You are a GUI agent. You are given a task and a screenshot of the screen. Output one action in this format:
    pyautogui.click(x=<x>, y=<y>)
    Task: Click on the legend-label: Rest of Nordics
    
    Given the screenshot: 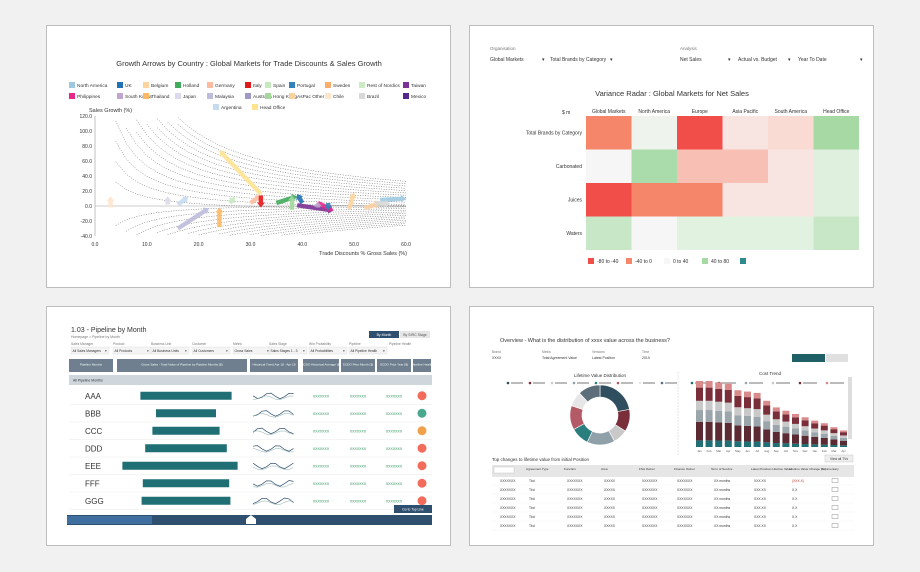 What is the action you would take?
    pyautogui.click(x=383, y=86)
    